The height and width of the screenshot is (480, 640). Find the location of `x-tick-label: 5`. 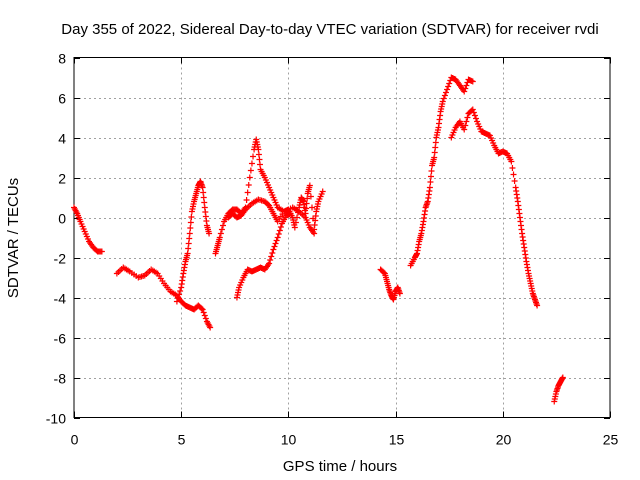

x-tick-label: 5 is located at coordinates (182, 440).